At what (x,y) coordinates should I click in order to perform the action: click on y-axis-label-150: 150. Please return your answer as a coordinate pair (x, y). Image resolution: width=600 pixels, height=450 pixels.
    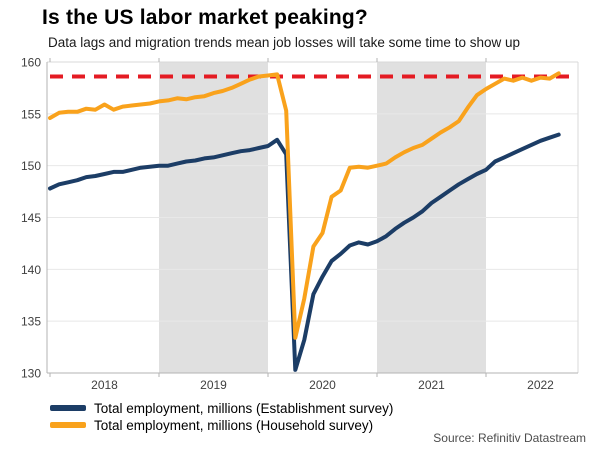
    Looking at the image, I should click on (31, 166).